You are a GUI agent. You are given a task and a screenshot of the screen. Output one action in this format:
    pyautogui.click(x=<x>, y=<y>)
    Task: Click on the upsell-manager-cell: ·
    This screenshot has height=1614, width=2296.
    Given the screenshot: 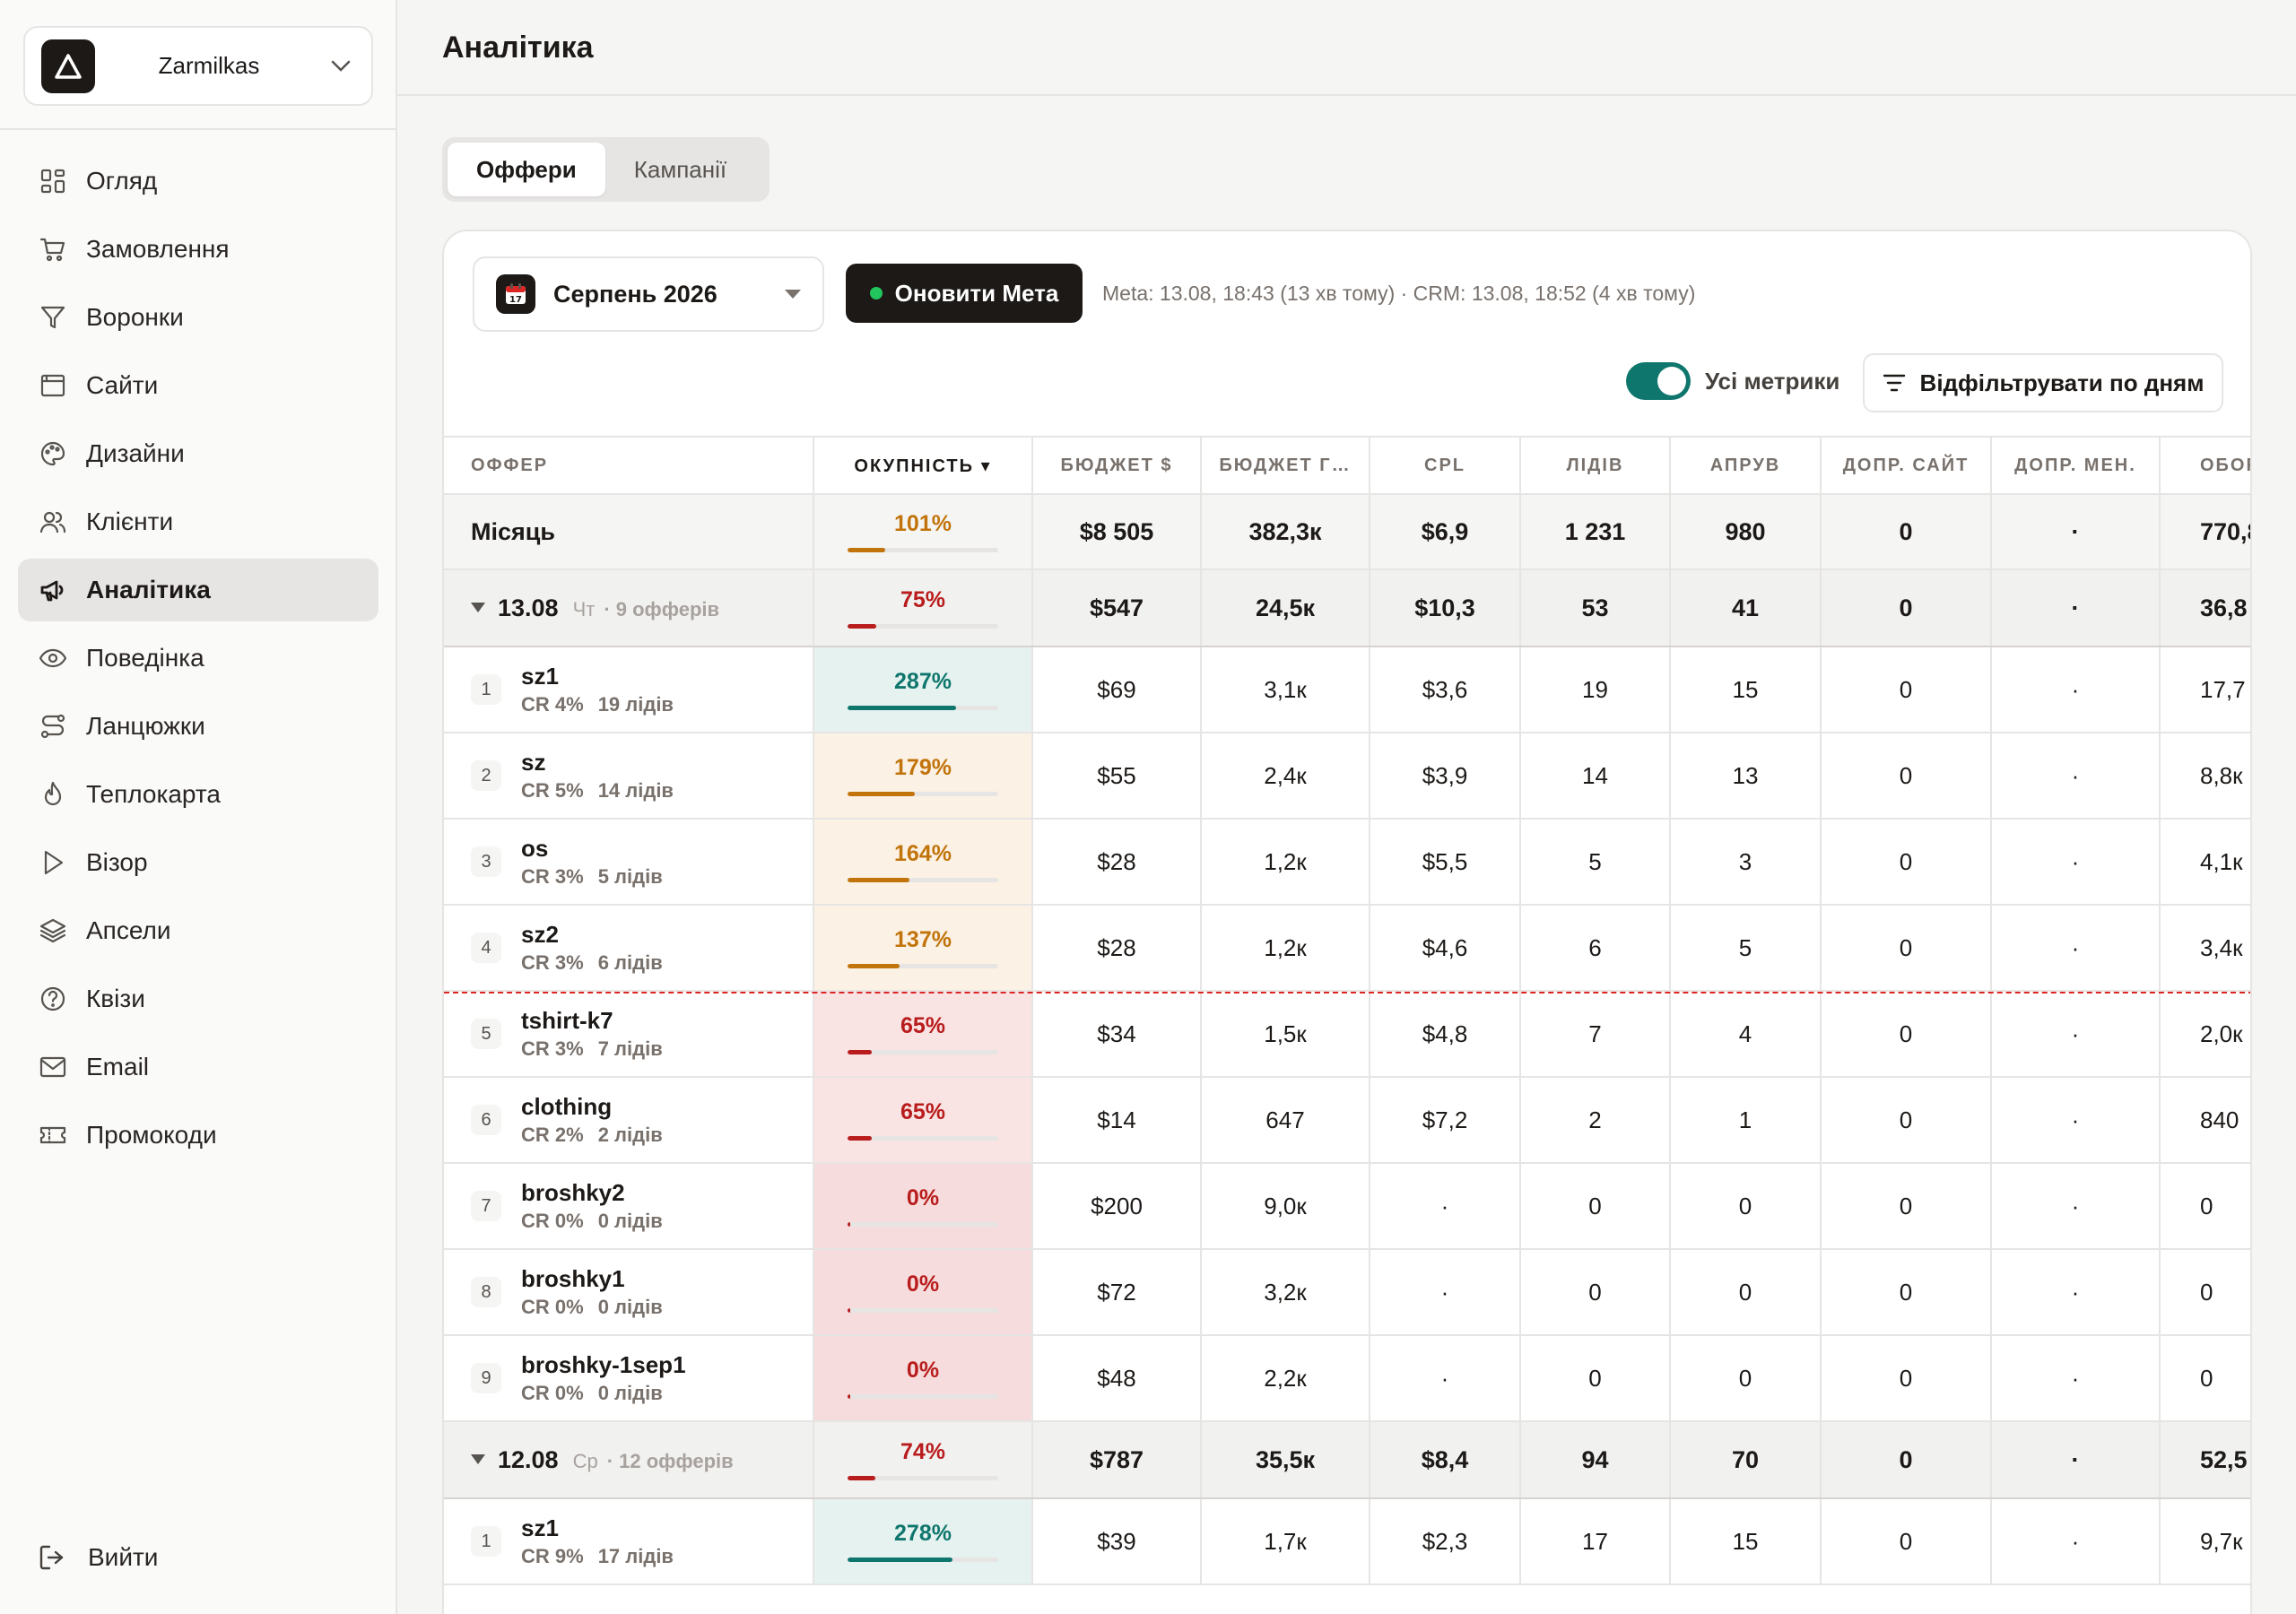 What is the action you would take?
    pyautogui.click(x=2076, y=1541)
    